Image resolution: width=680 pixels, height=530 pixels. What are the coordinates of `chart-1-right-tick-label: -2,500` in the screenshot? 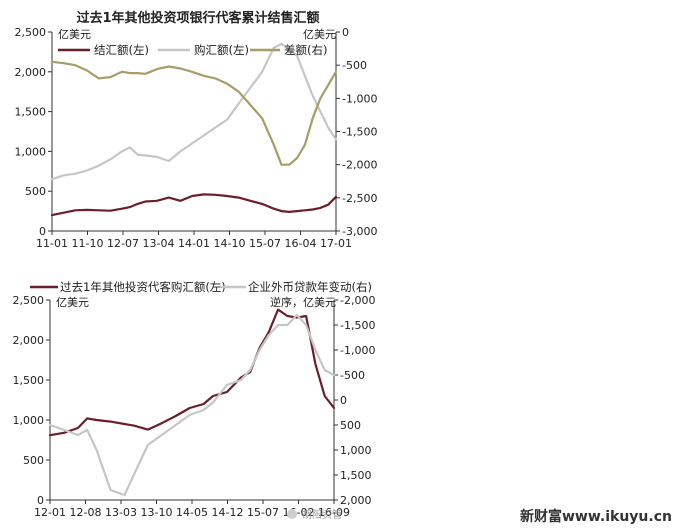 It's located at (359, 198).